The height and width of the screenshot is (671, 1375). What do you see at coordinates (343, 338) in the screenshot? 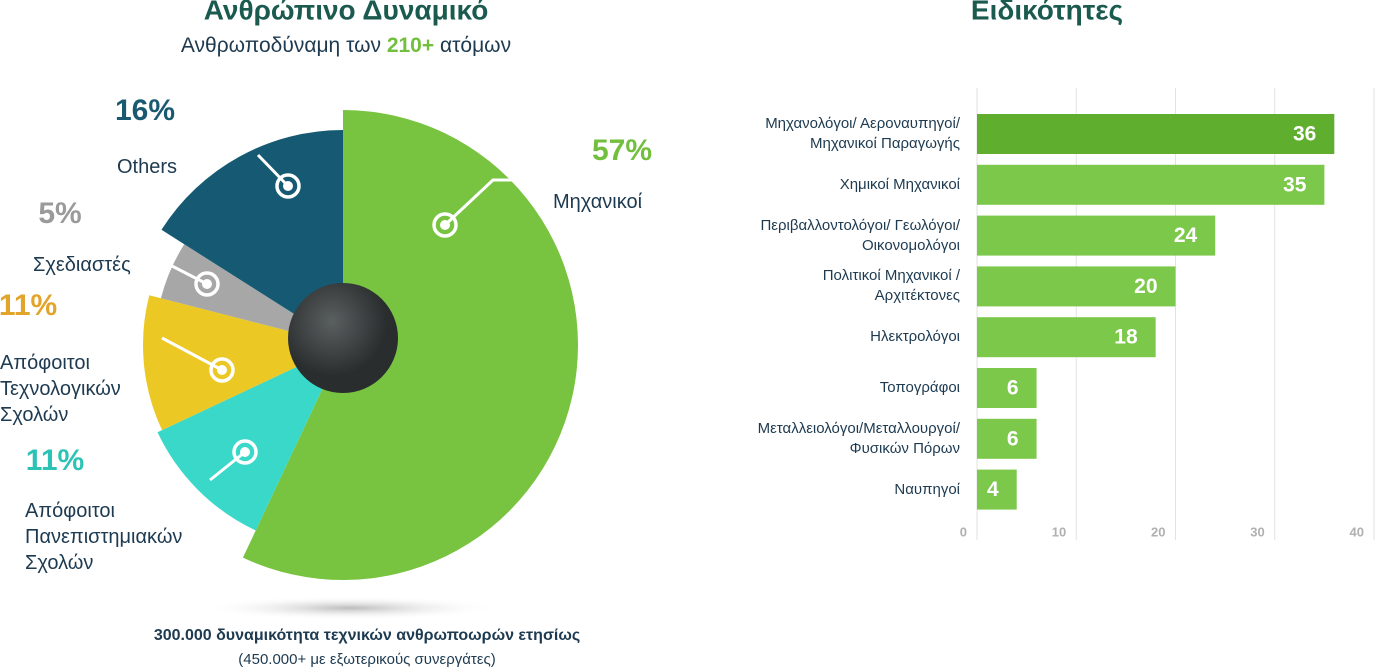
I see `pie-hub` at bounding box center [343, 338].